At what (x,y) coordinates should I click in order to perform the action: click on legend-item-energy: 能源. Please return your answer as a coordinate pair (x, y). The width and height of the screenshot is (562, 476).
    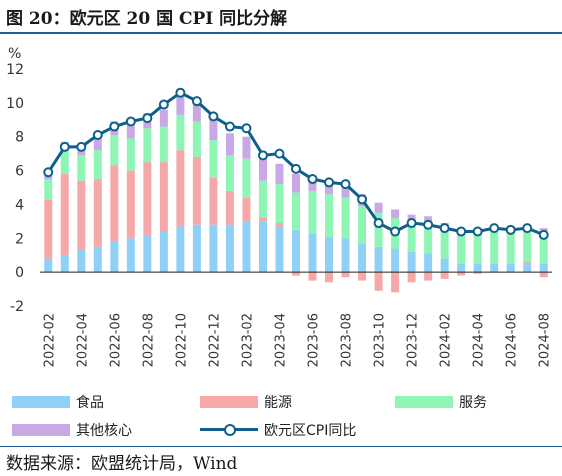
    Looking at the image, I should click on (246, 402).